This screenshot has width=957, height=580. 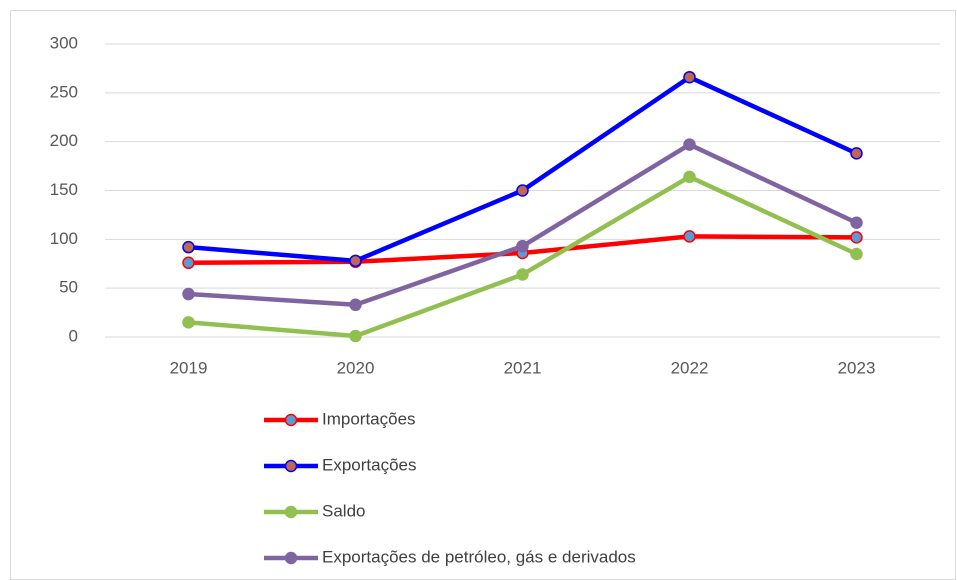 I want to click on y-tick-label: 250, so click(x=64, y=91).